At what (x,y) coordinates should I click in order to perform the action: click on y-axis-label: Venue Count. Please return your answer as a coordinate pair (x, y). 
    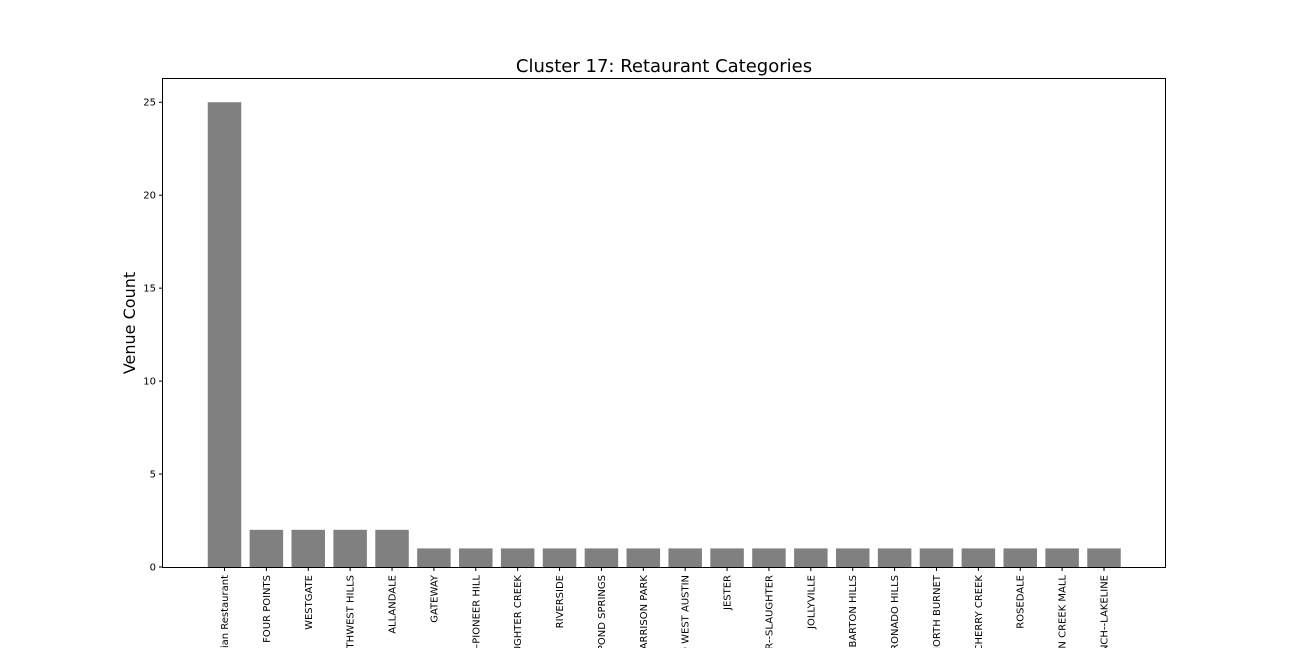
    Looking at the image, I should click on (129, 323).